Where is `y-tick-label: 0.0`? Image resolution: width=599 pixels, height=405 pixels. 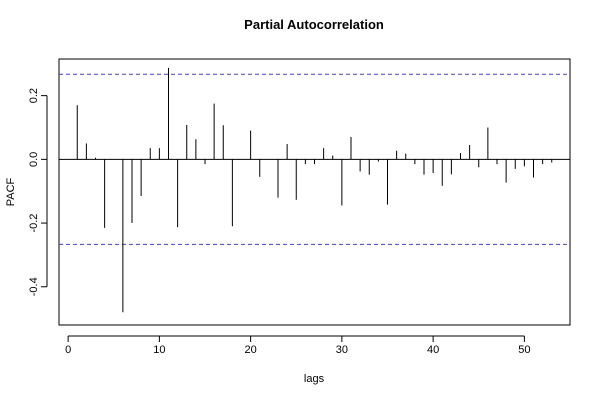
y-tick-label: 0.0 is located at coordinates (34, 159).